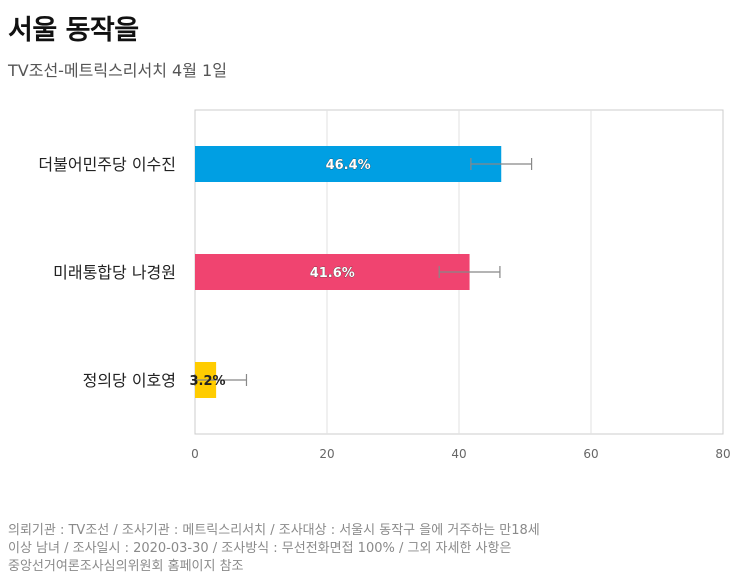  What do you see at coordinates (117, 70) in the screenshot?
I see `page-subtitle: TV조선-메트릭스리서치 4월 1일` at bounding box center [117, 70].